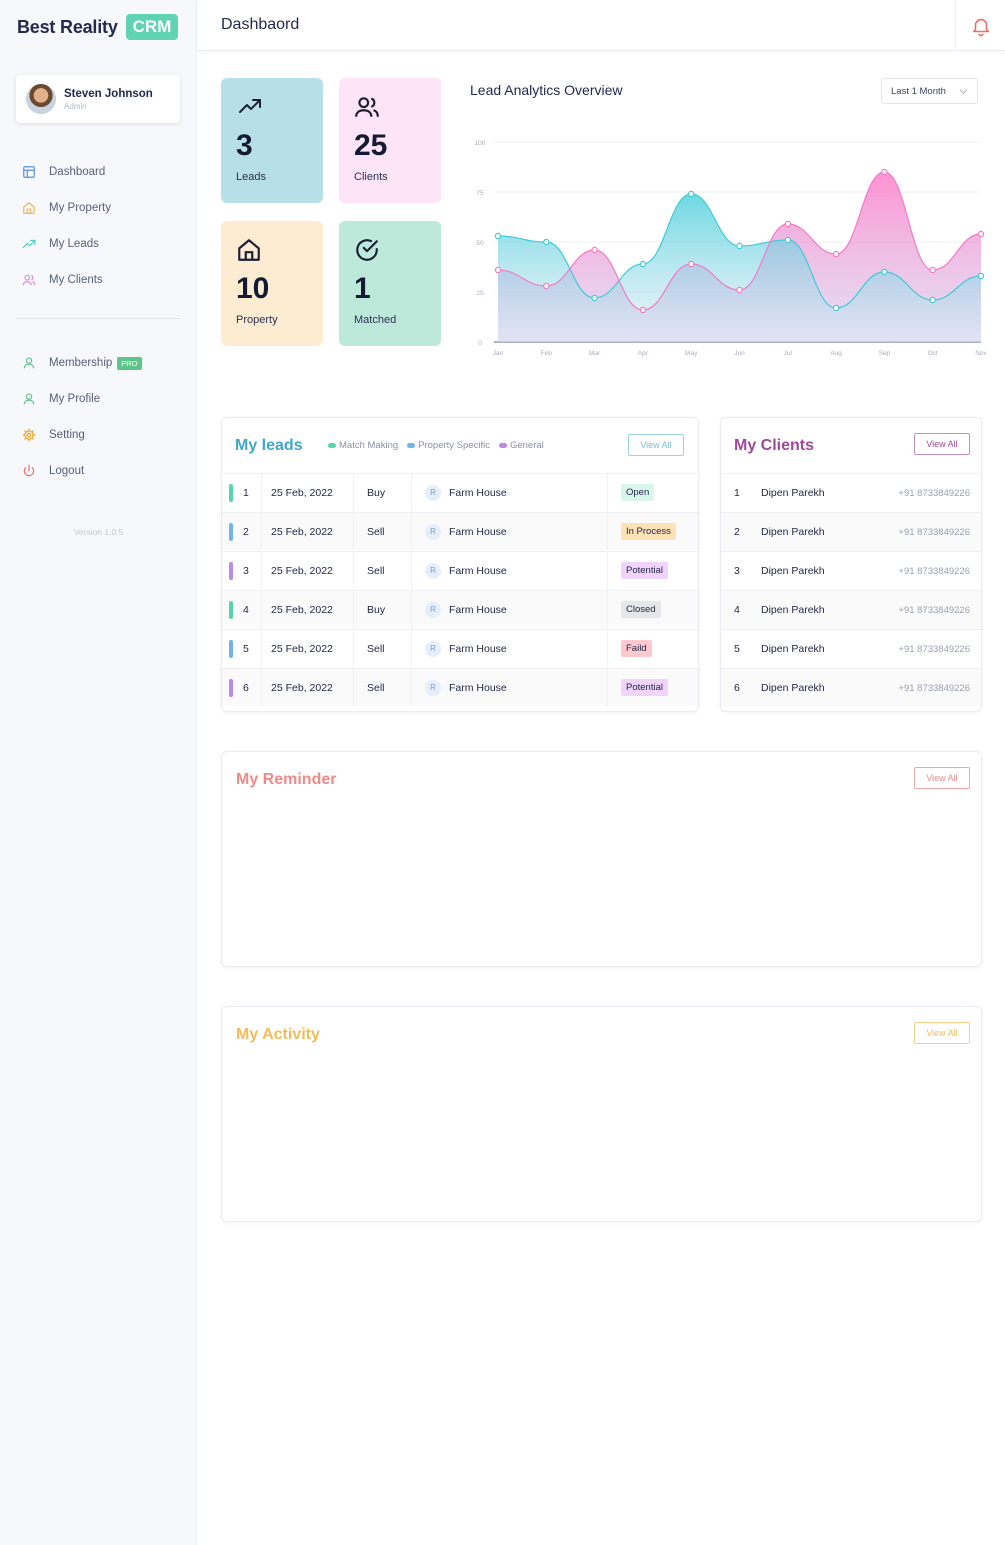 This screenshot has height=1545, width=1005. I want to click on legend-label: Match Making, so click(369, 445).